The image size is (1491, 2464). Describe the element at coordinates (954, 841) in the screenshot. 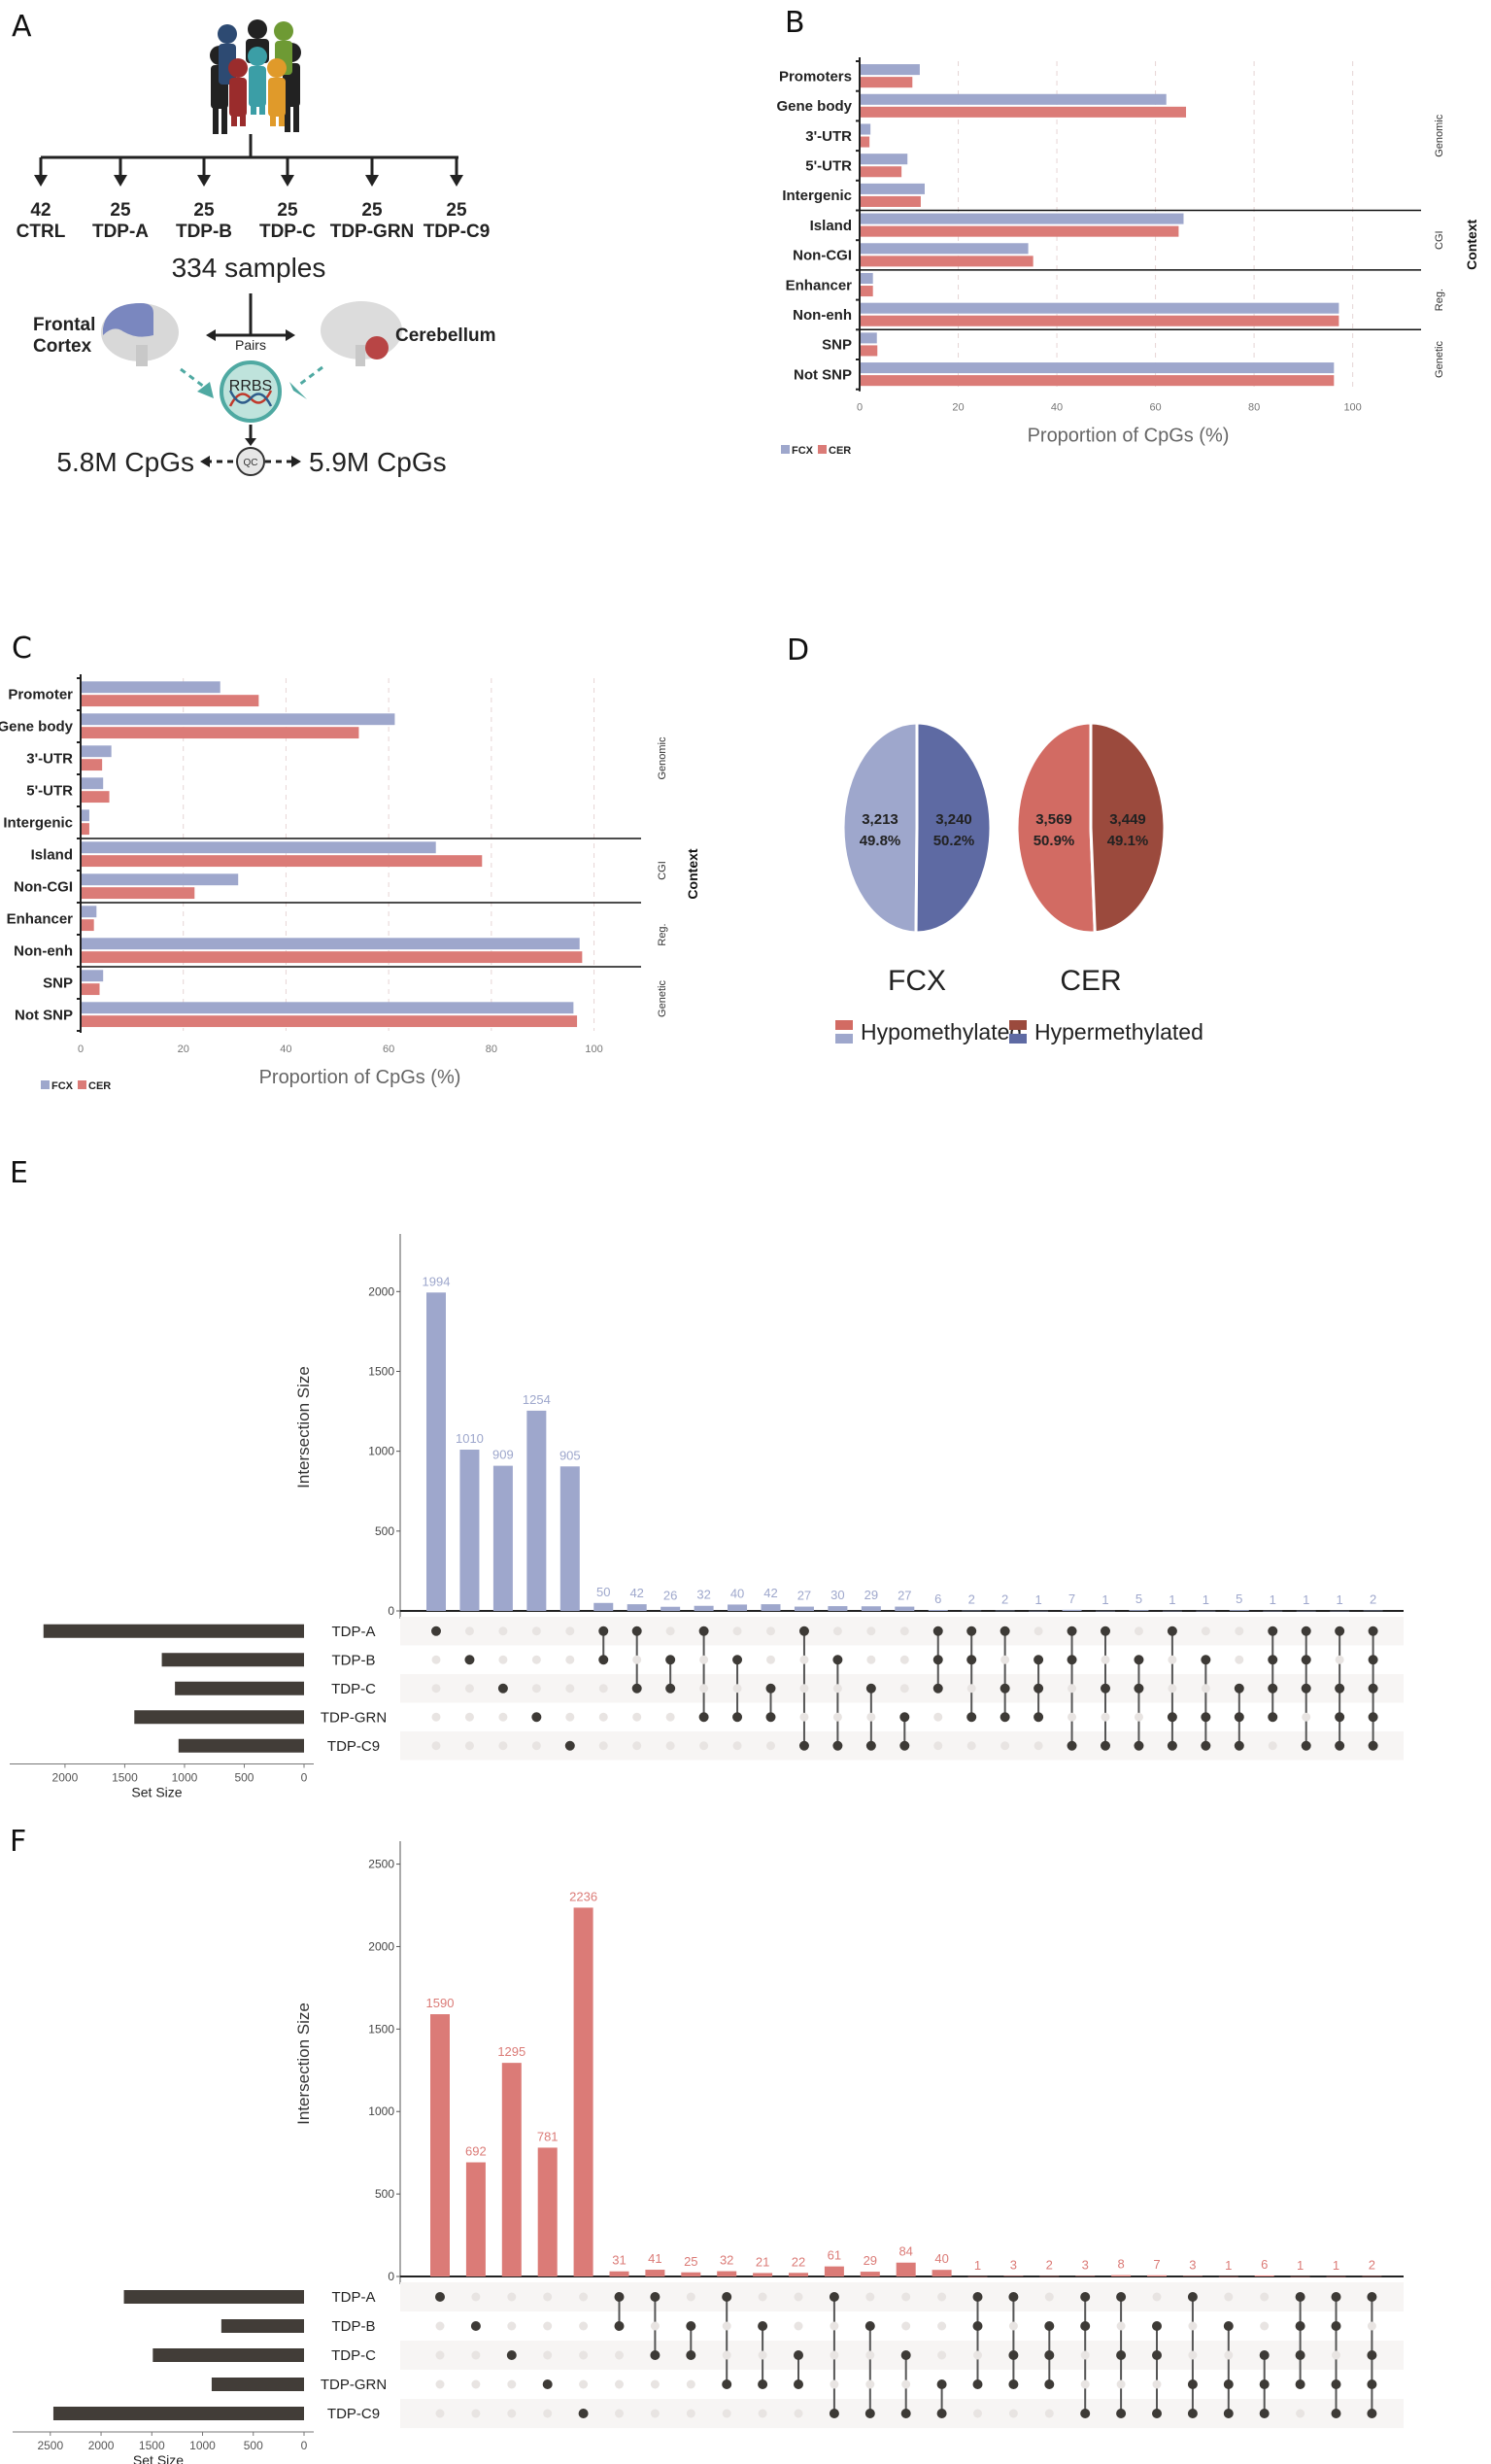

I see `slice-pct-label: 50.2%` at that location.